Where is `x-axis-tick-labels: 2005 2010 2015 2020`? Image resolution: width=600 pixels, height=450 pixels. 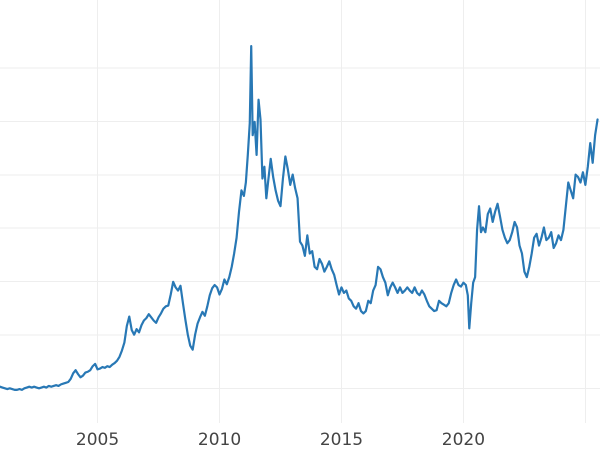 x-axis-tick-labels: 2005 2010 2015 2020 is located at coordinates (280, 440).